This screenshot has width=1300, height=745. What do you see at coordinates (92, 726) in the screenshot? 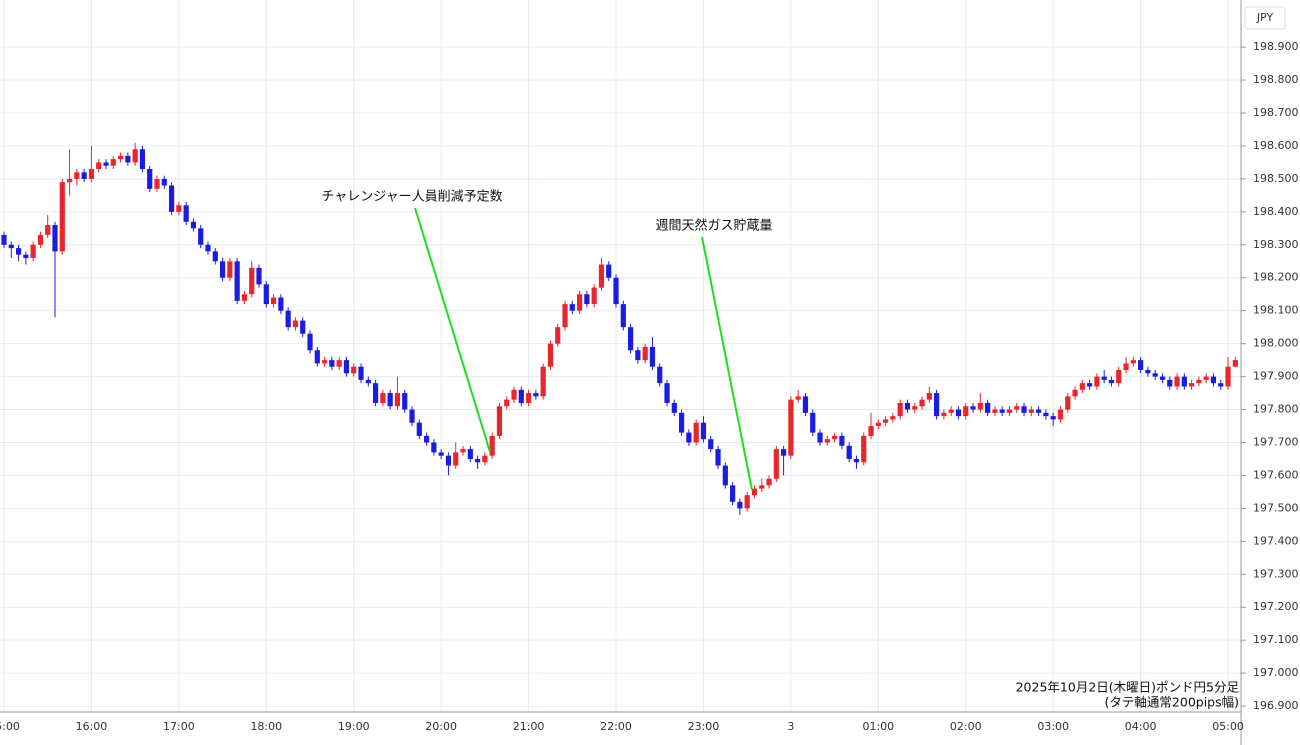
I see `x-tick-label: 16:00` at bounding box center [92, 726].